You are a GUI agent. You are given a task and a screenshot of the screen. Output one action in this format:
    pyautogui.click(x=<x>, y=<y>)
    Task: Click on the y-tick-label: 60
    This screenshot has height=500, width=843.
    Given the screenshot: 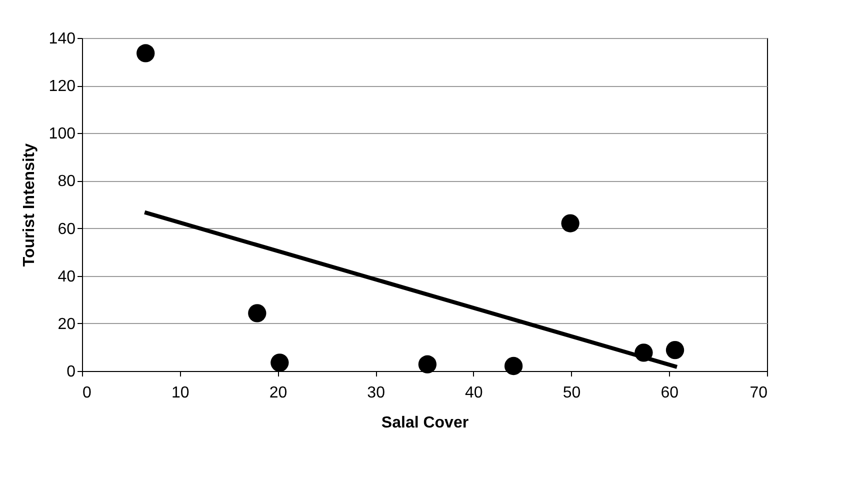 What is the action you would take?
    pyautogui.click(x=67, y=229)
    